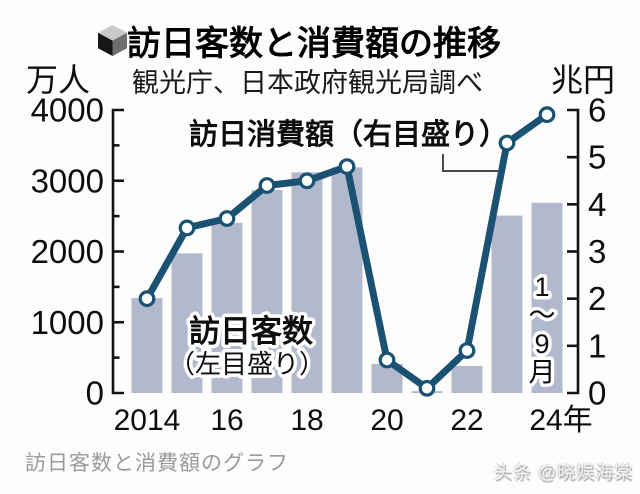 The image size is (640, 494). What do you see at coordinates (507, 304) in the screenshot?
I see `bar-2023` at bounding box center [507, 304].